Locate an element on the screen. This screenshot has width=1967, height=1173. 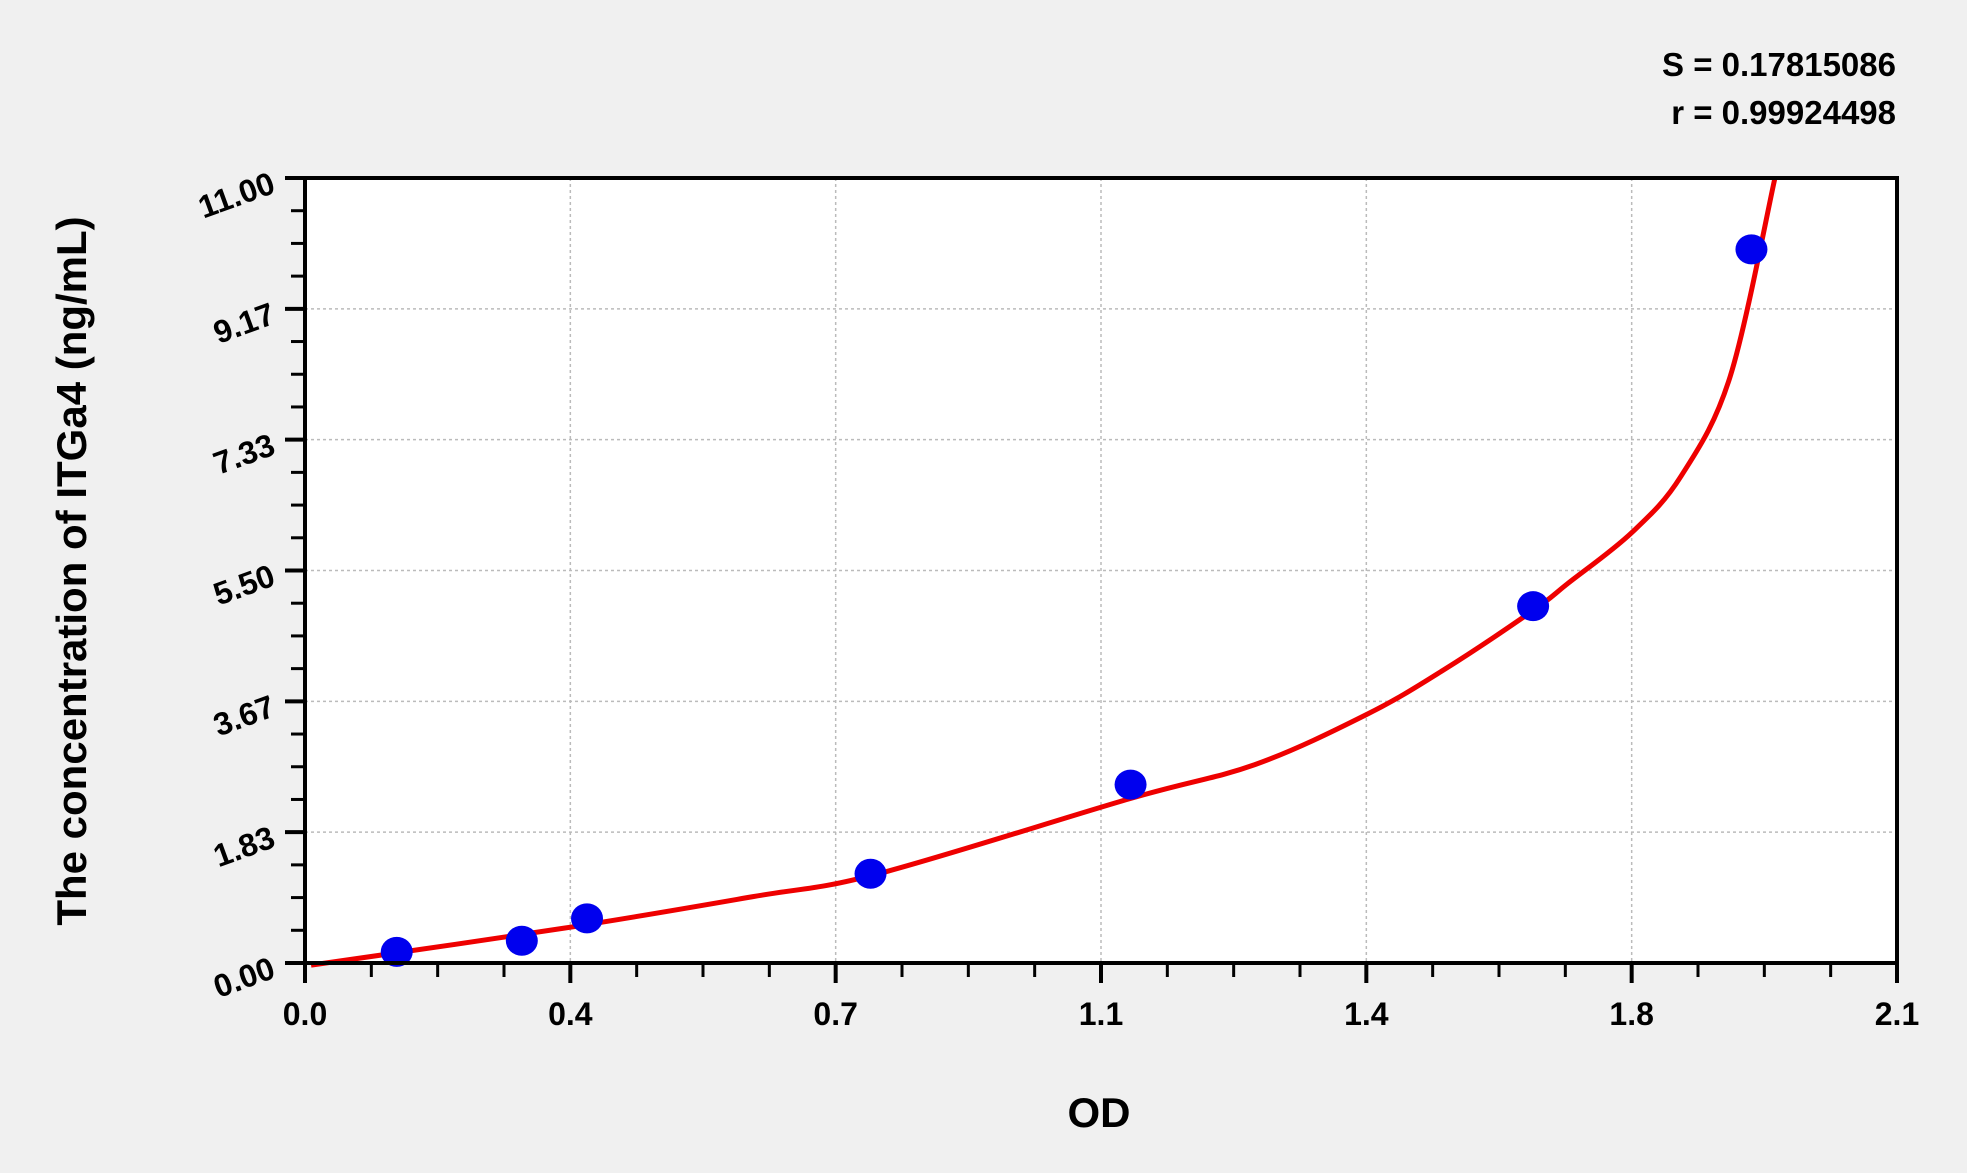
r-statistic: r = 0.99924498 is located at coordinates (1783, 112).